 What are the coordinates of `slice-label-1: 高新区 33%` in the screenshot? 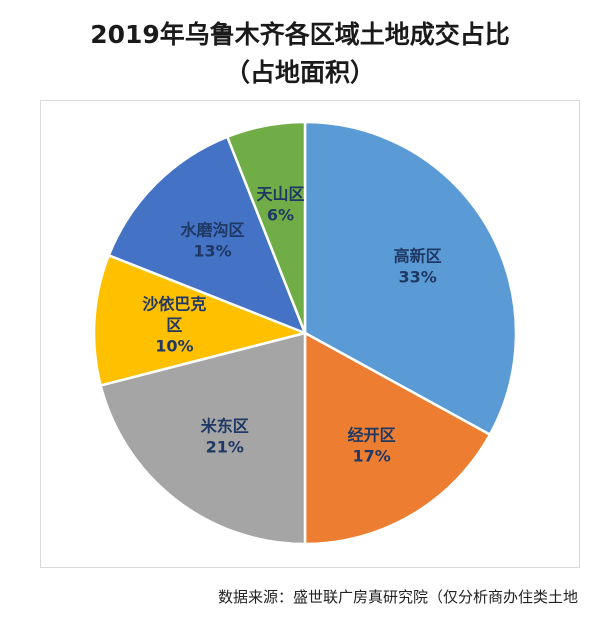 It's located at (418, 266).